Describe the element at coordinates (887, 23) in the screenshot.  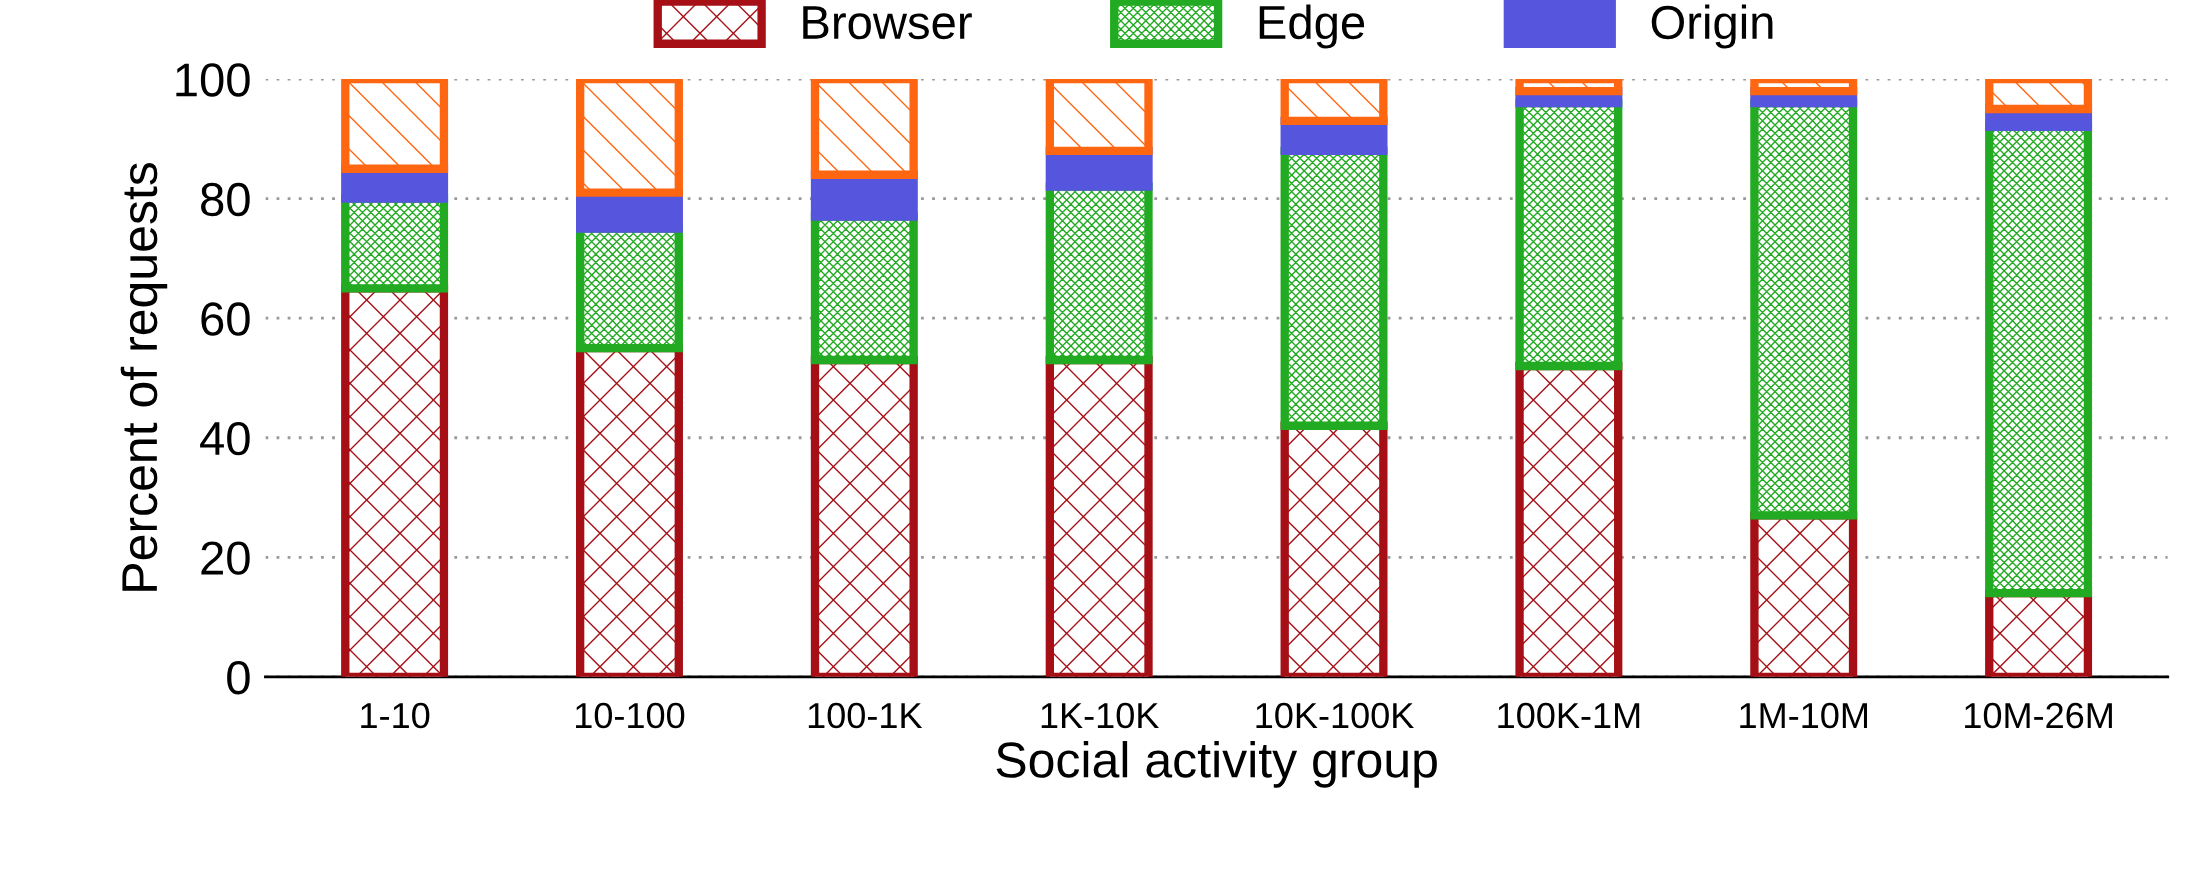
I see `legend-label: Browser` at that location.